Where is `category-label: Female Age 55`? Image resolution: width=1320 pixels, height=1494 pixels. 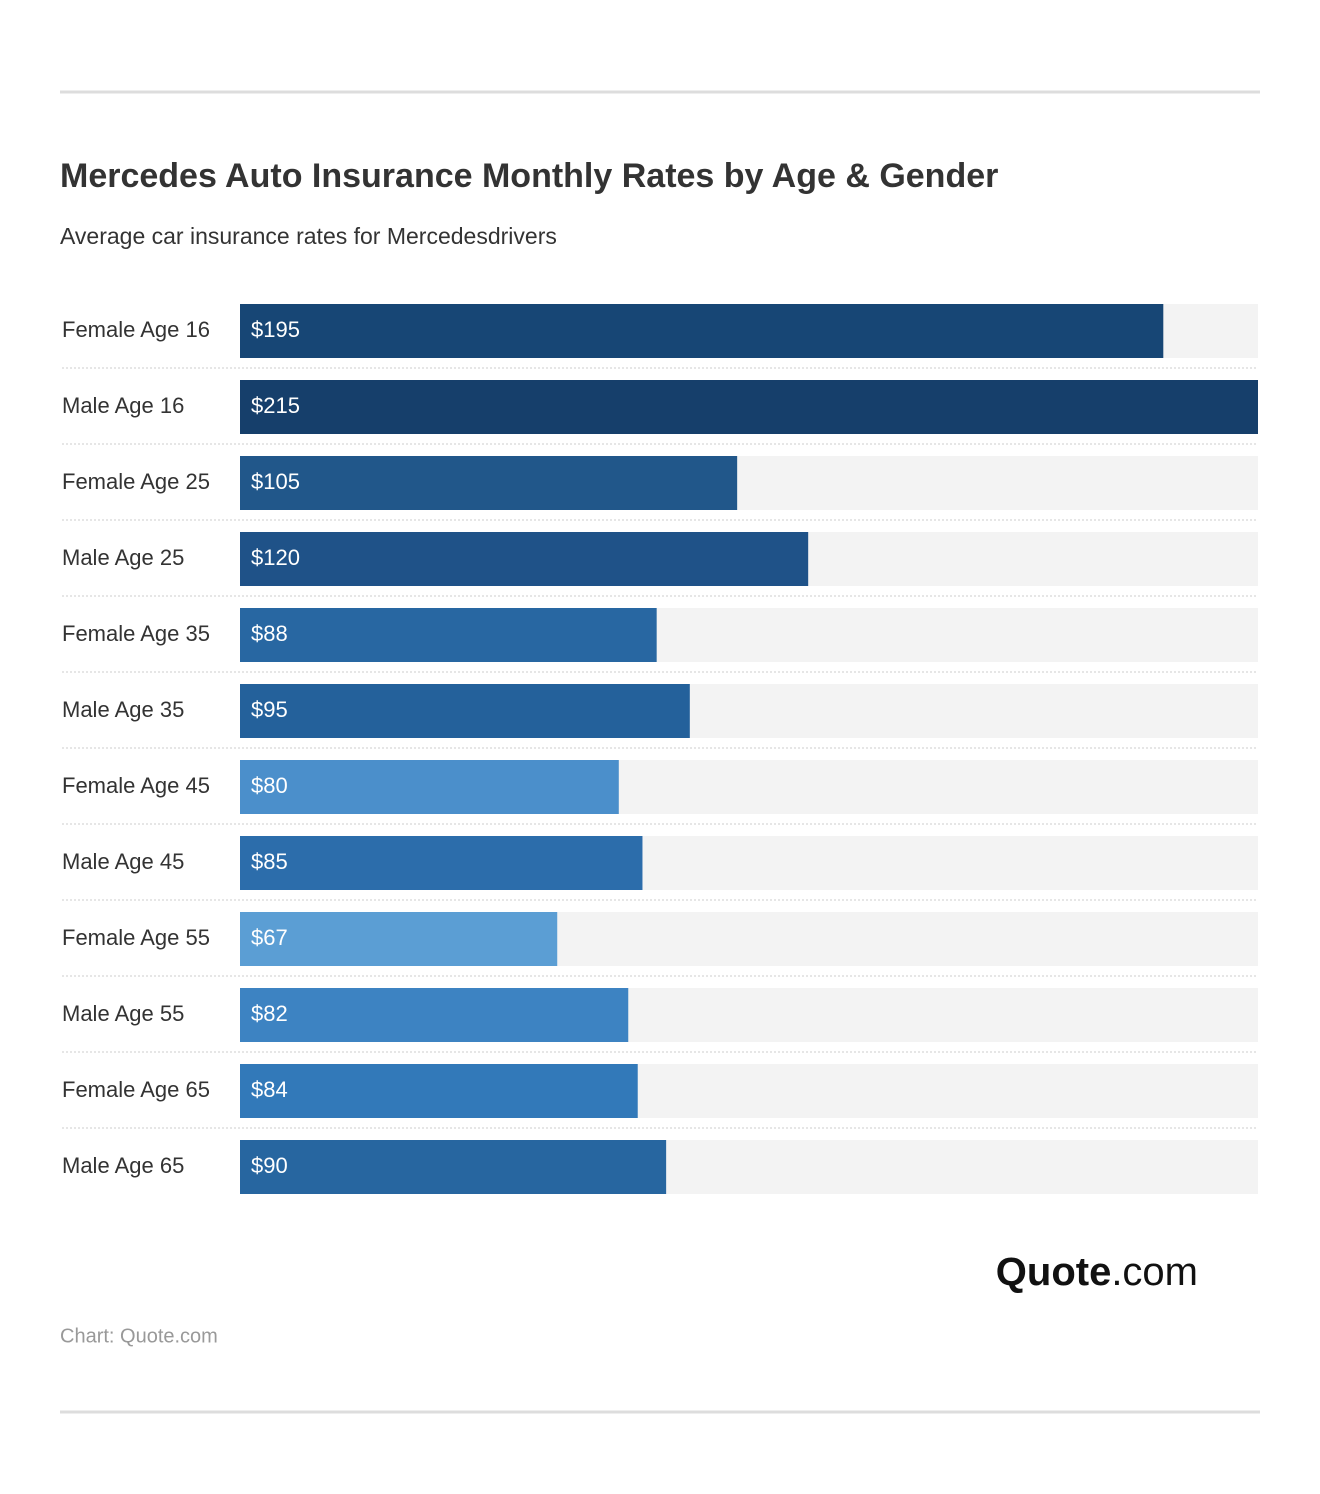 category-label: Female Age 55 is located at coordinates (136, 937).